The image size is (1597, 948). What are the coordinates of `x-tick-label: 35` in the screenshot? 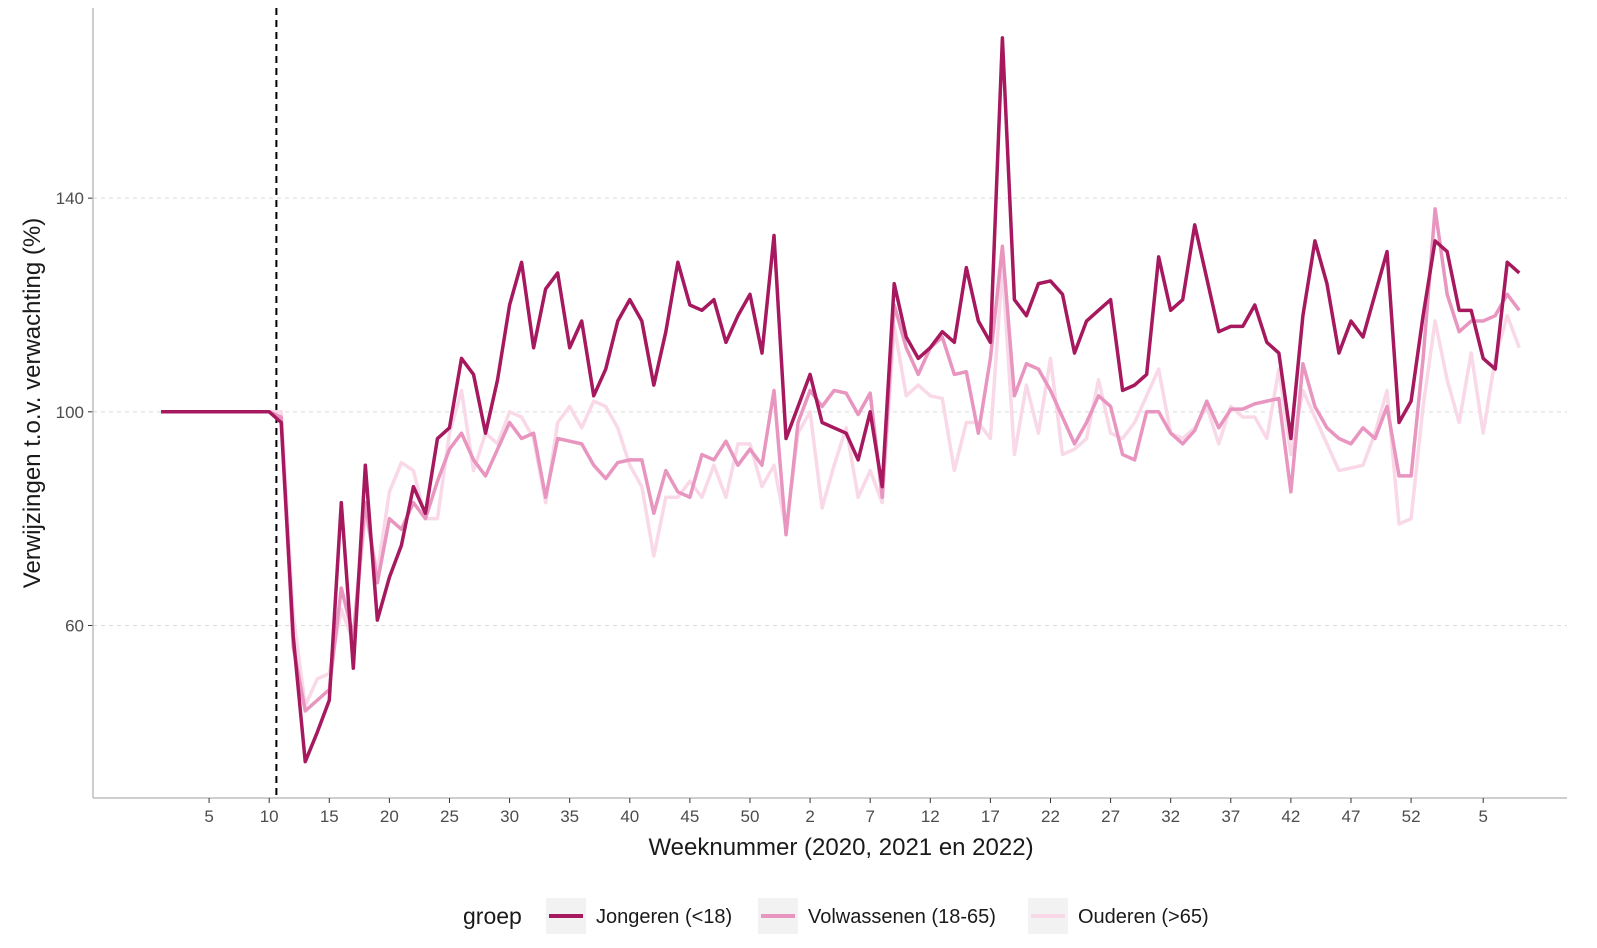 It's located at (569, 816).